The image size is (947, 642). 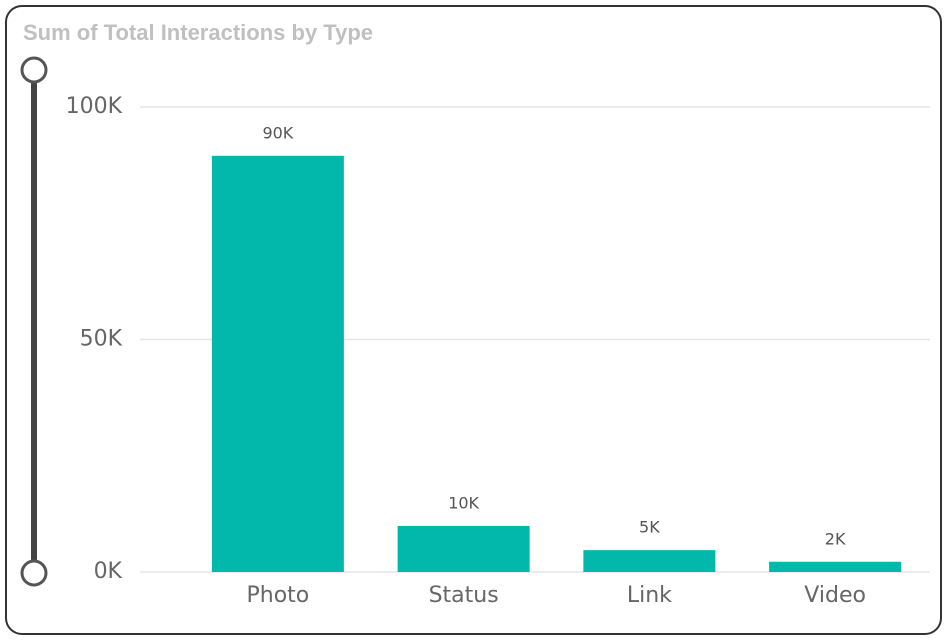 I want to click on x-tick-label: Video, so click(x=835, y=595).